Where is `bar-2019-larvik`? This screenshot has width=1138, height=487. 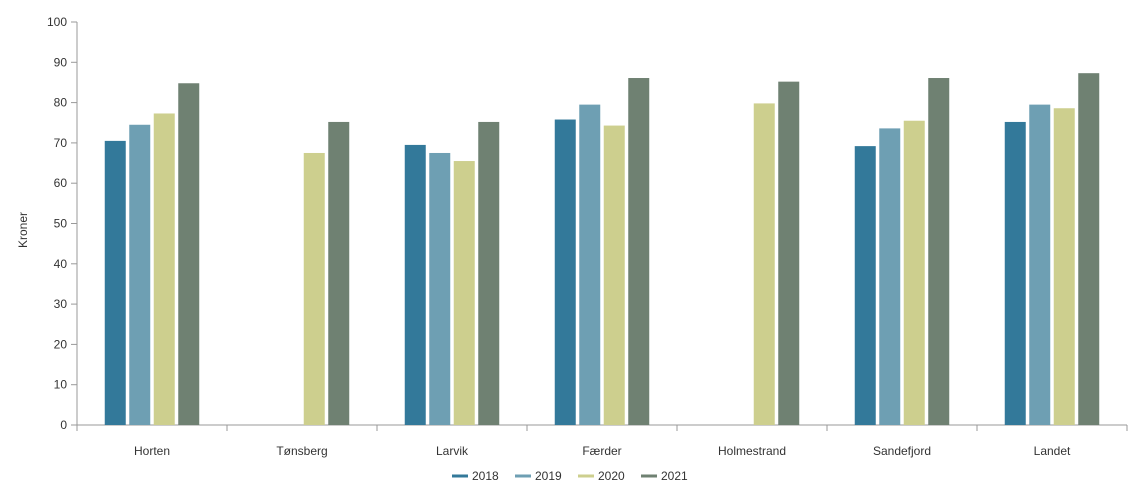
bar-2019-larvik is located at coordinates (440, 288).